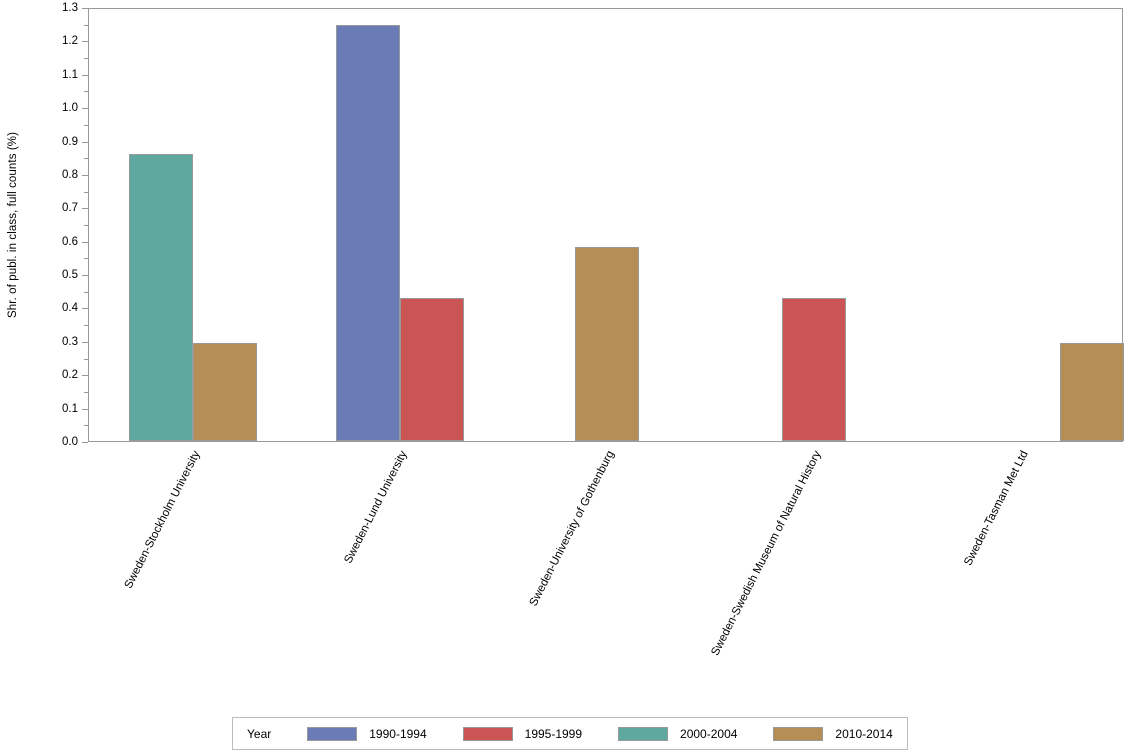 The image size is (1134, 756). What do you see at coordinates (572, 529) in the screenshot?
I see `x-axis-category-label-text: Sweden-University of Gothenburg` at bounding box center [572, 529].